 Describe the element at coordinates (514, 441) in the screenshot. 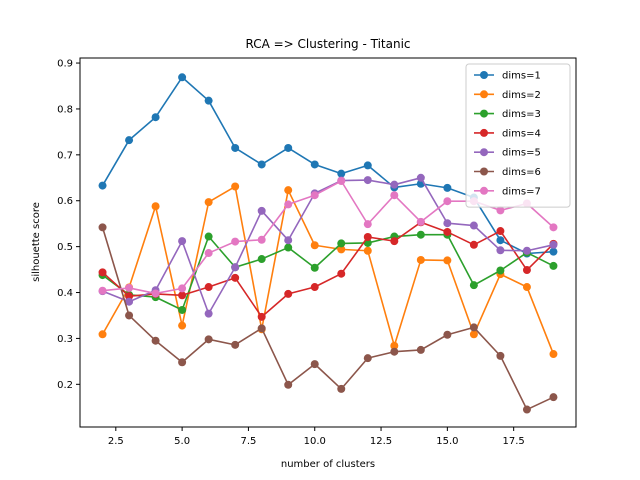

I see `x-tick-label: 17.5` at that location.